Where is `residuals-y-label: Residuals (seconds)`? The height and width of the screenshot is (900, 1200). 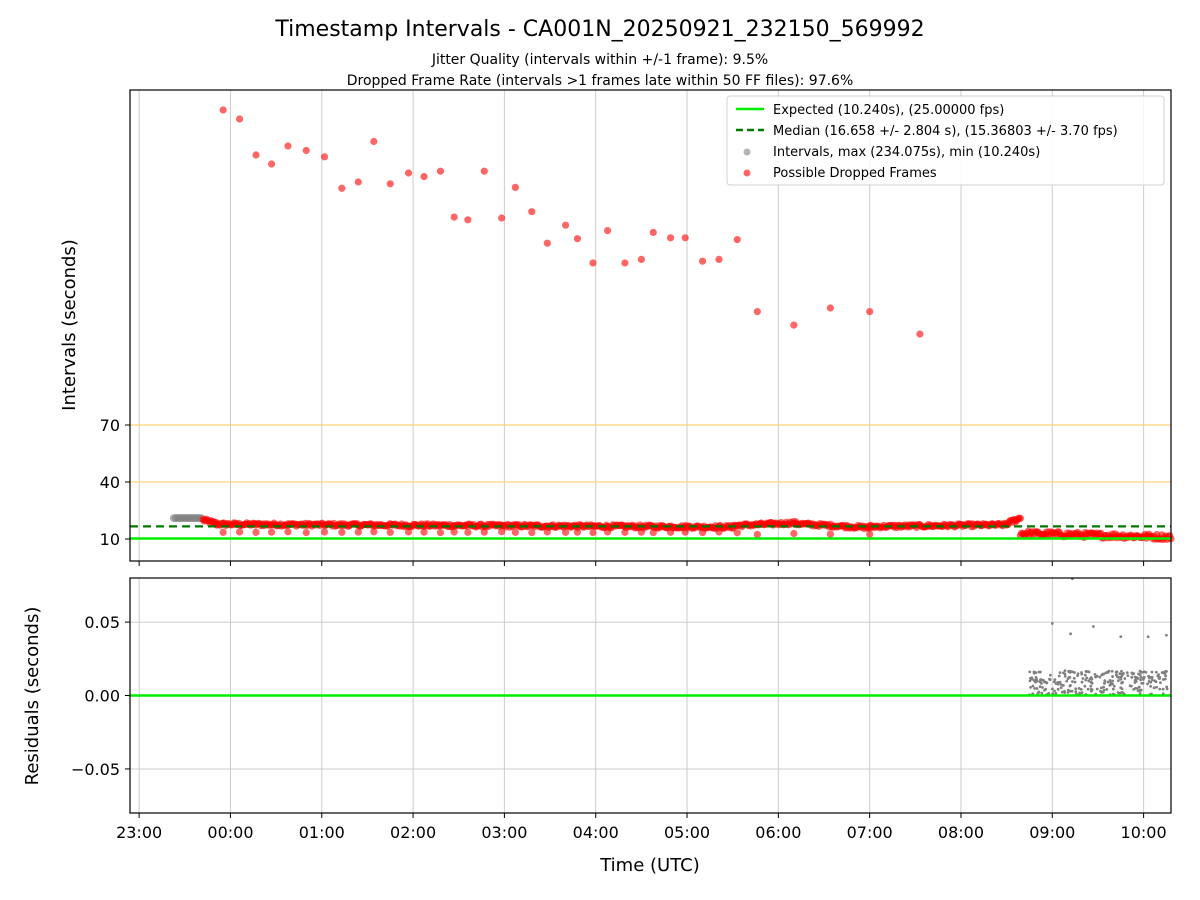 residuals-y-label: Residuals (seconds) is located at coordinates (32, 696).